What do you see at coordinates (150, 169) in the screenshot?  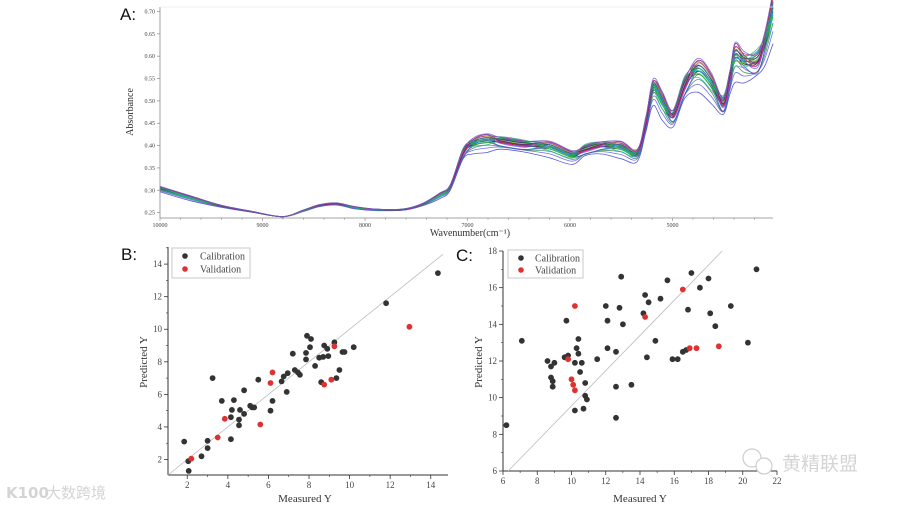 I see `y-tick-label: 0.35` at bounding box center [150, 169].